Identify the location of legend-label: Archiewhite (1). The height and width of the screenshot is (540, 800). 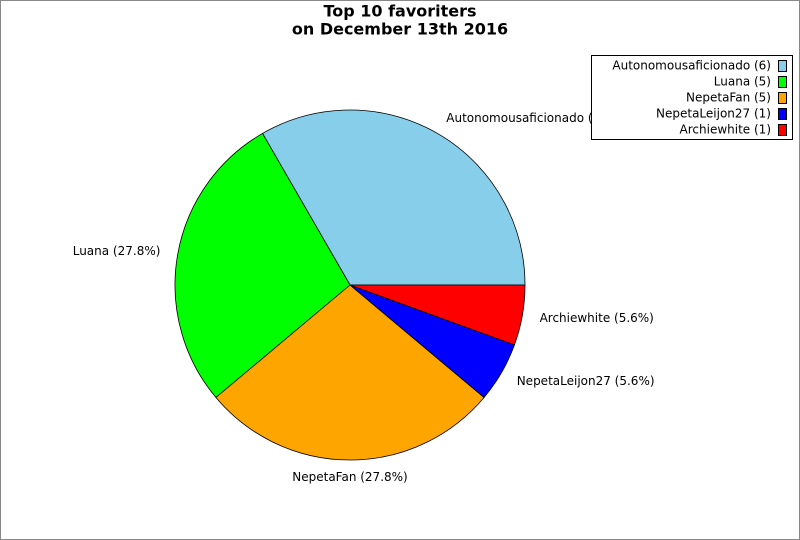
(725, 130).